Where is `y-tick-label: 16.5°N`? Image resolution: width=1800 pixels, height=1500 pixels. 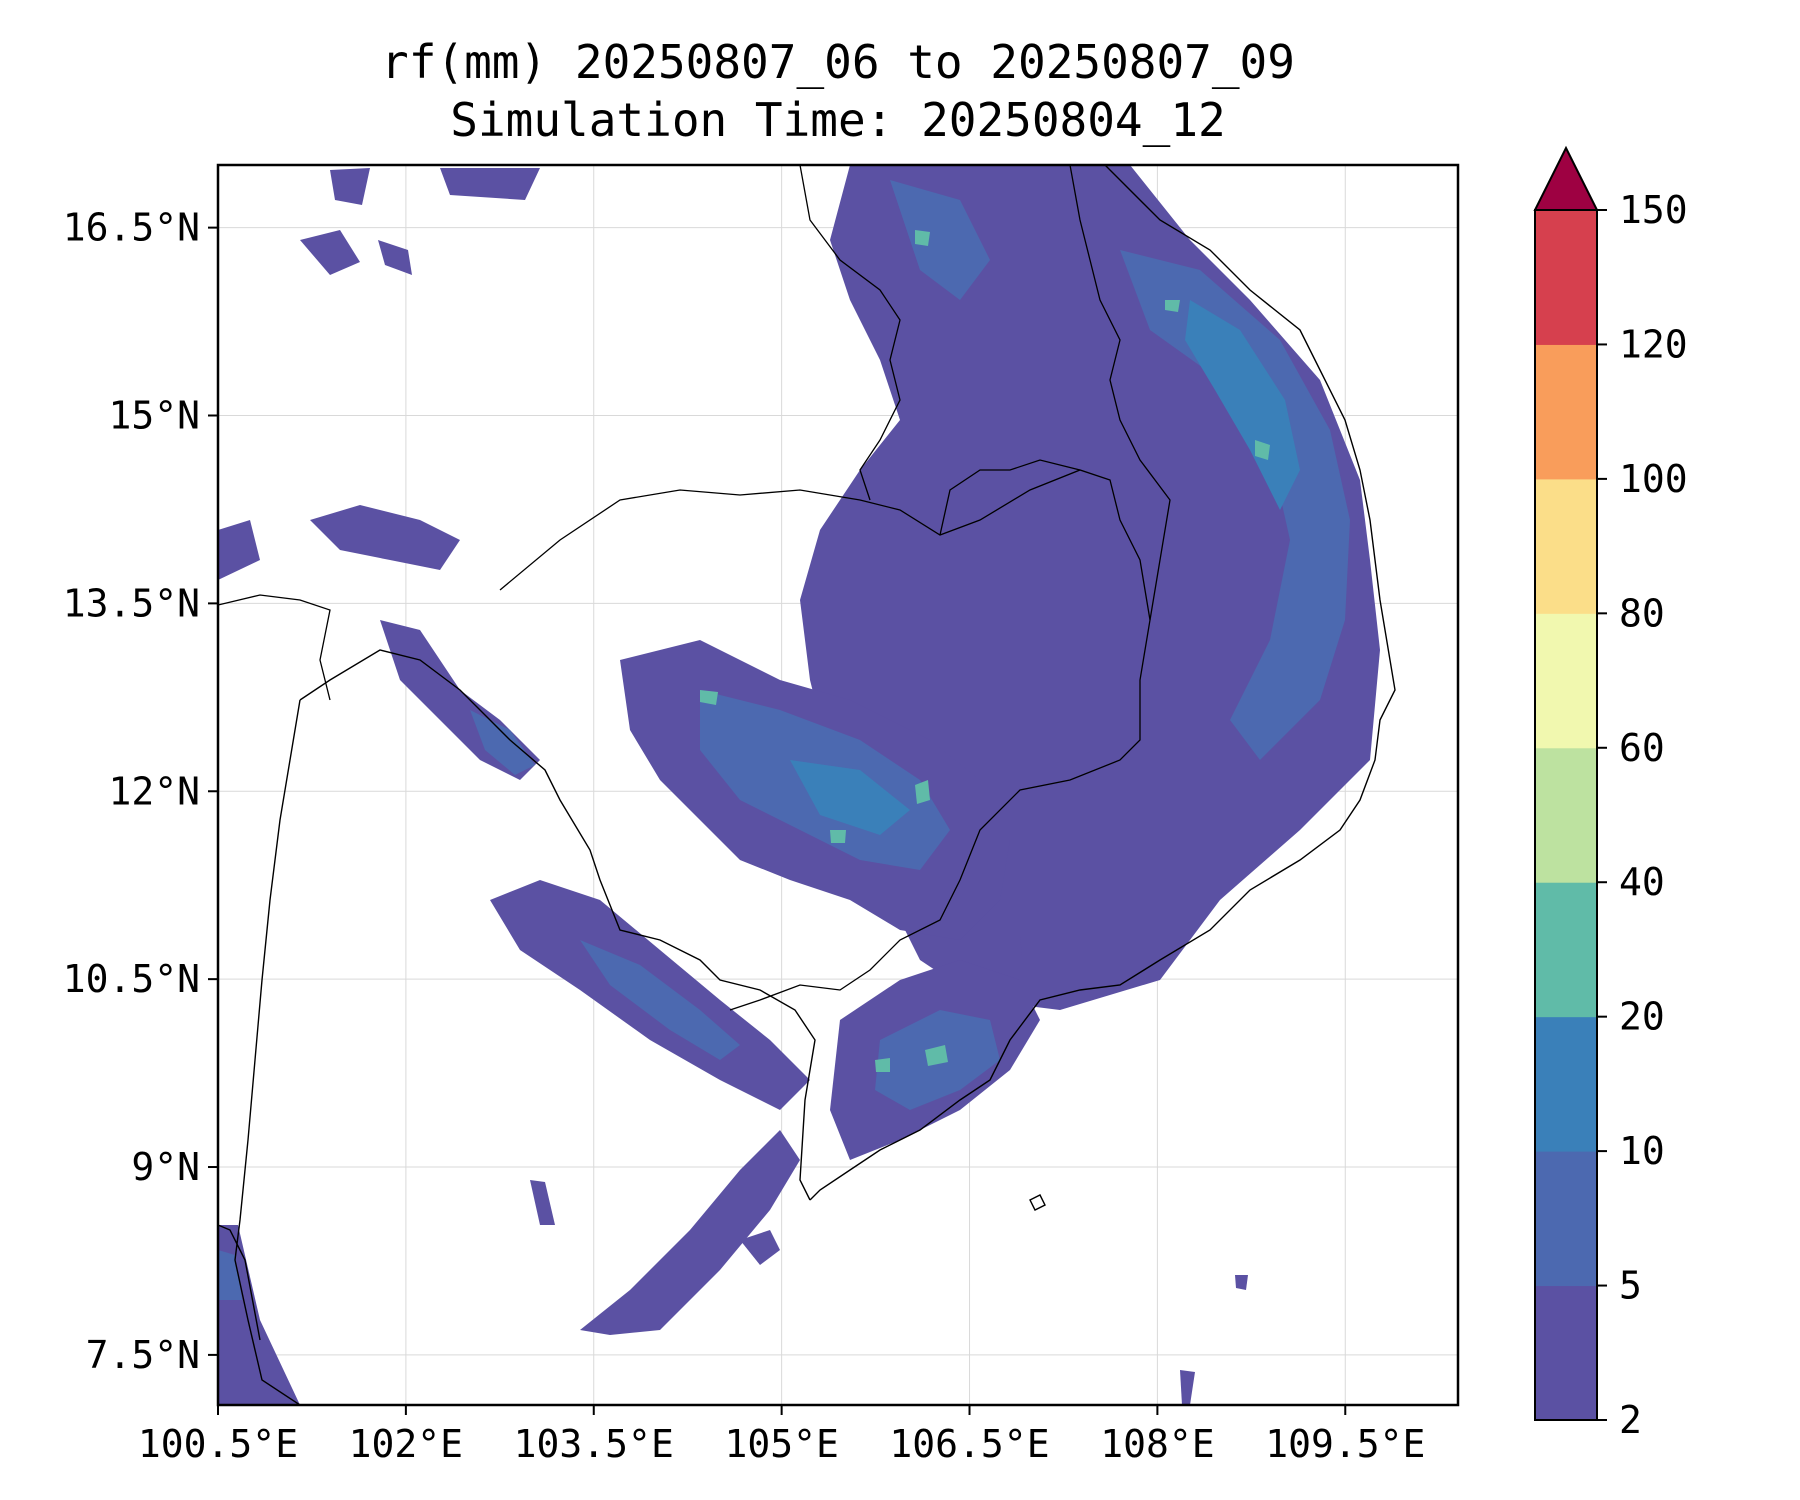
y-tick-label: 16.5°N is located at coordinates (131, 228).